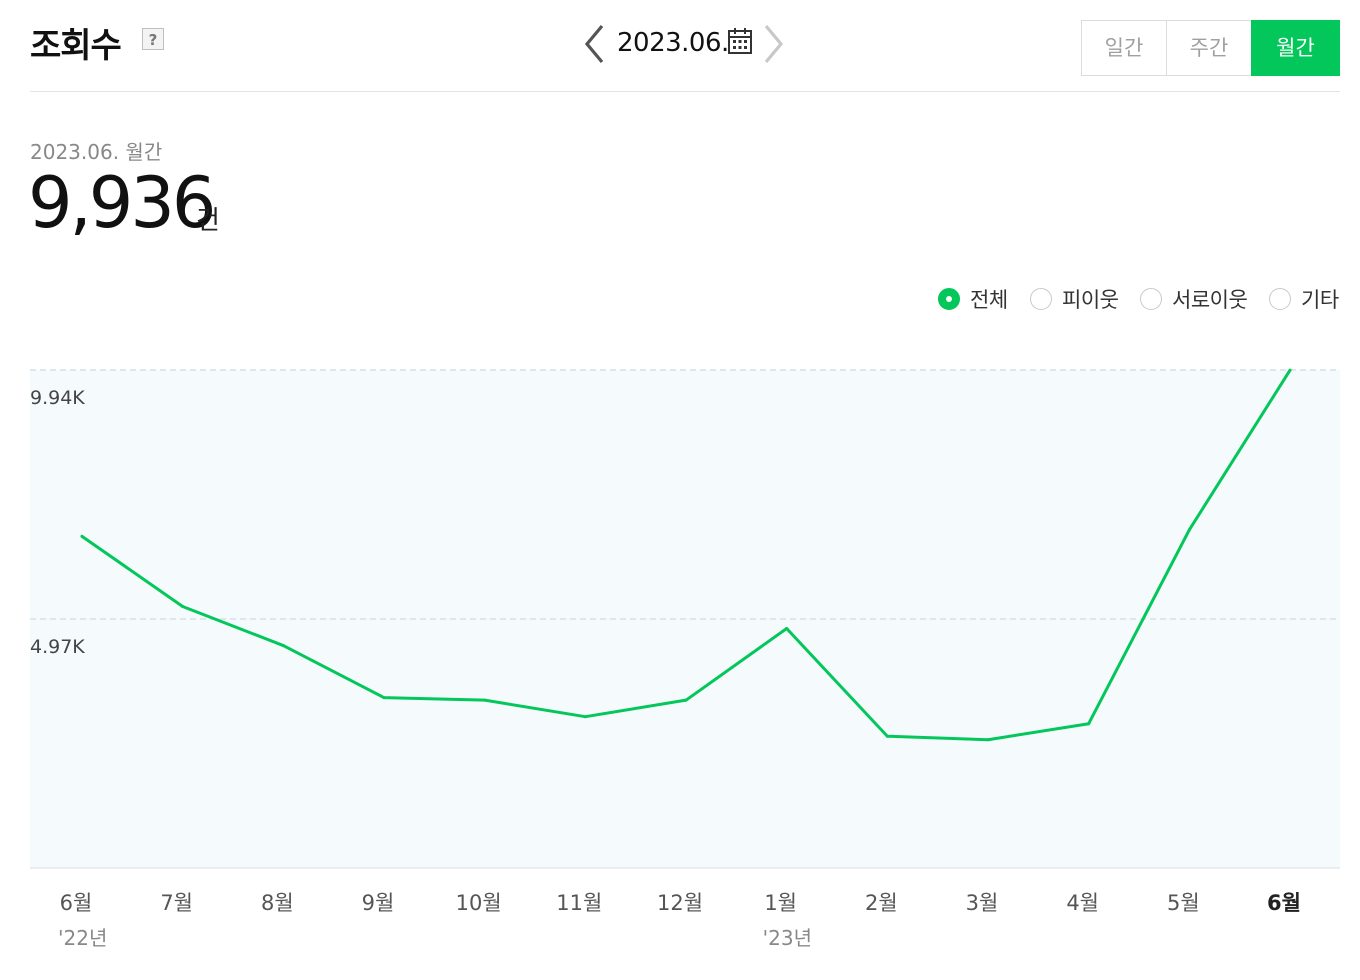 The height and width of the screenshot is (980, 1360). What do you see at coordinates (680, 903) in the screenshot?
I see `x-tick-label: 12월` at bounding box center [680, 903].